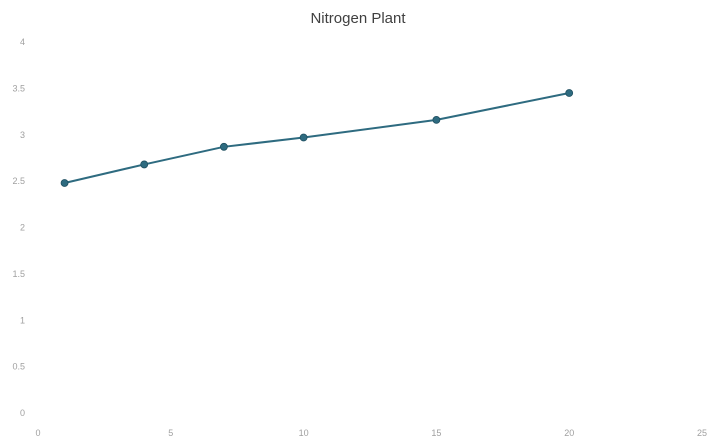 This screenshot has height=444, width=716. What do you see at coordinates (304, 433) in the screenshot?
I see `x-tick-label: 10` at bounding box center [304, 433].